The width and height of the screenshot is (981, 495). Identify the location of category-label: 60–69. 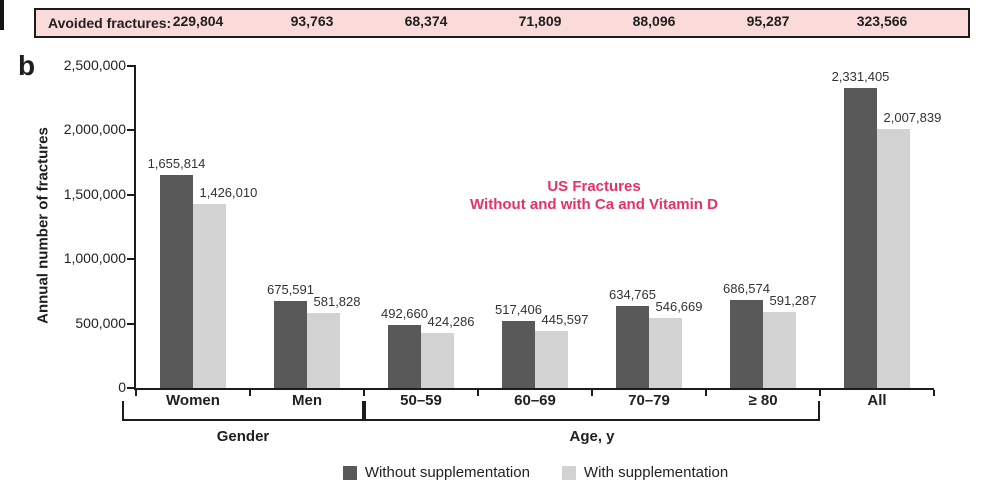
(535, 400).